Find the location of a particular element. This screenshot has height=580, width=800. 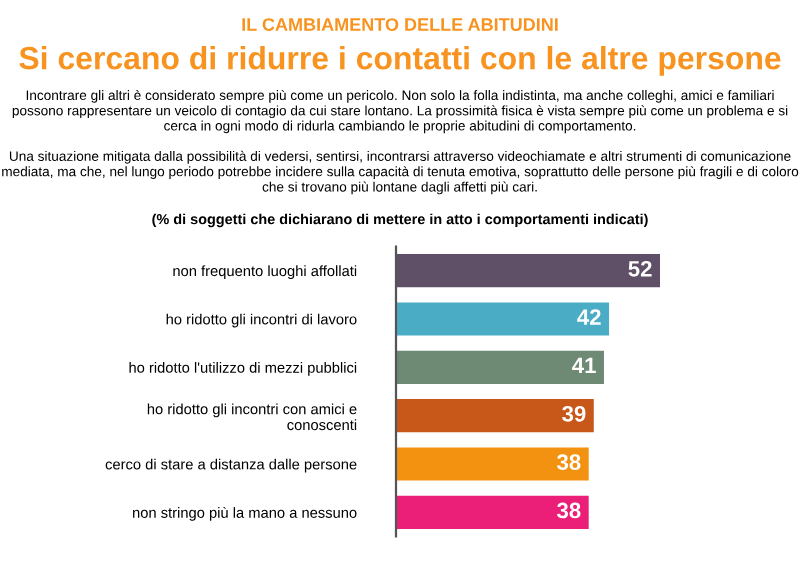

data-label: 39 is located at coordinates (574, 413).